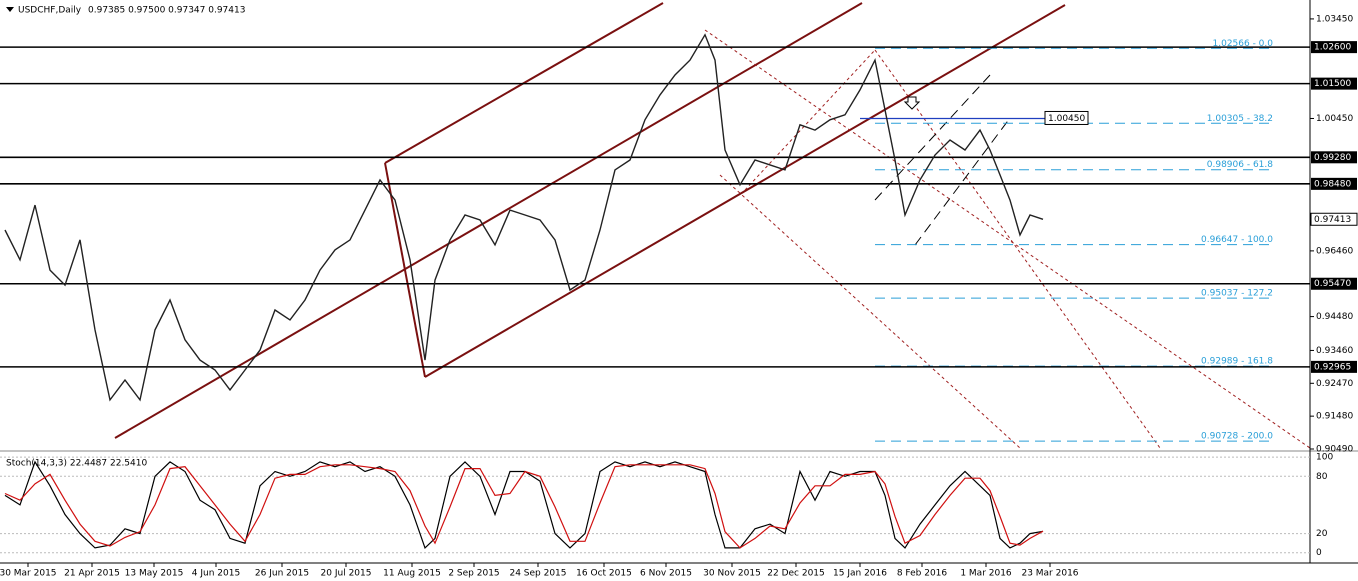 This screenshot has height=581, width=1358. I want to click on ohlc-header: 0.97385 0.97500 0.97347 0.97413, so click(166, 11).